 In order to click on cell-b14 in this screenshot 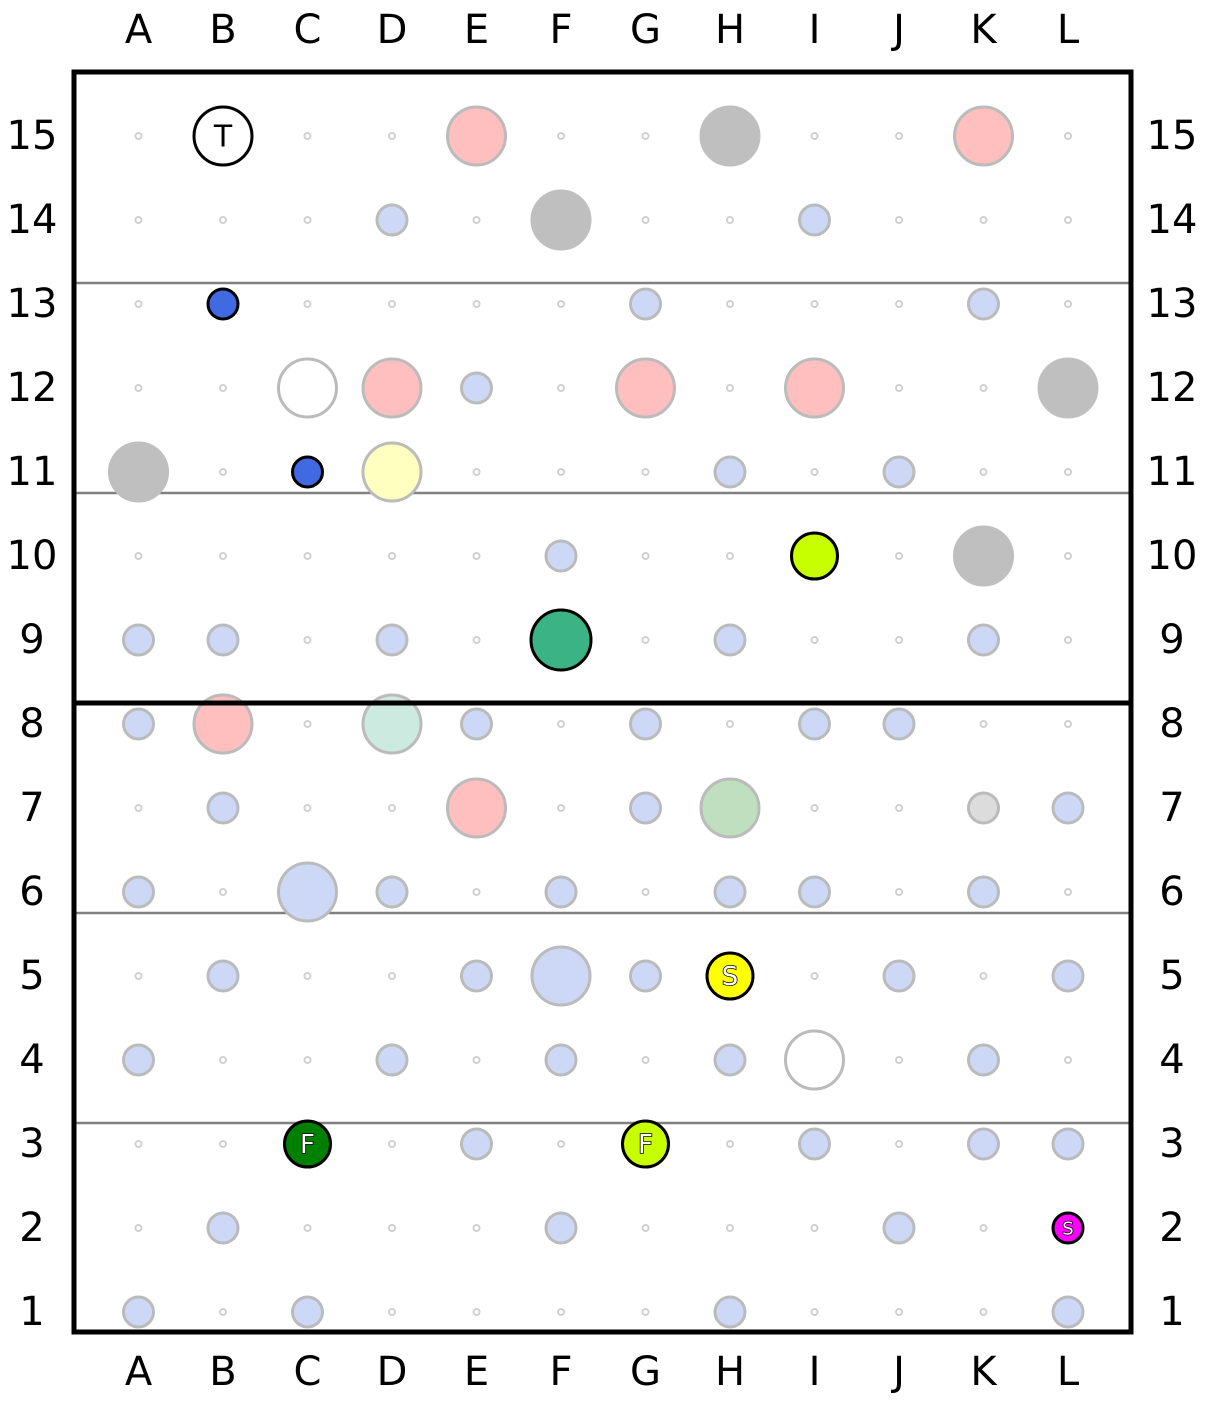, I will do `click(223, 220)`.